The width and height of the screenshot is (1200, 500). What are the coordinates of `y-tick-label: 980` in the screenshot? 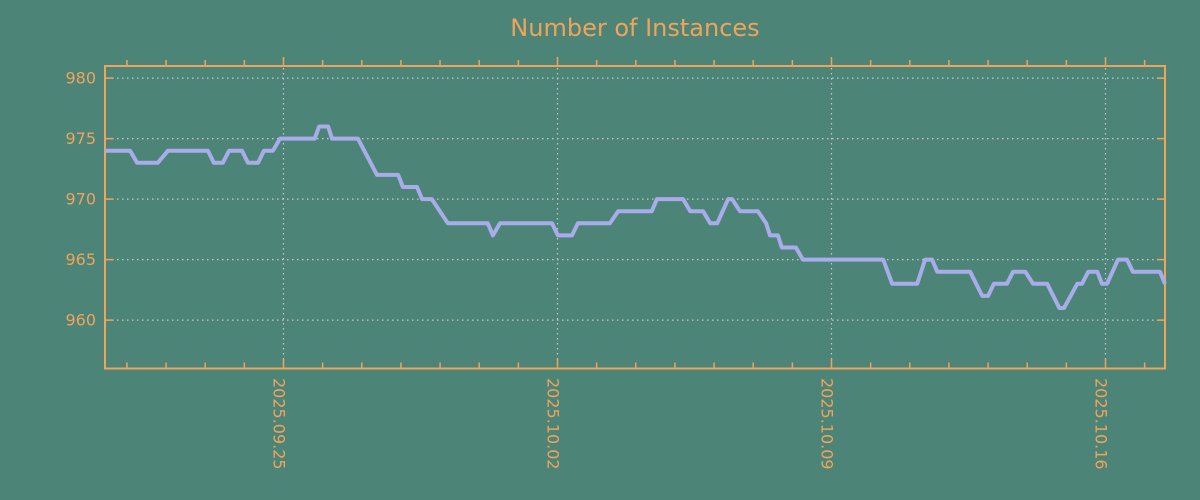 It's located at (80, 78).